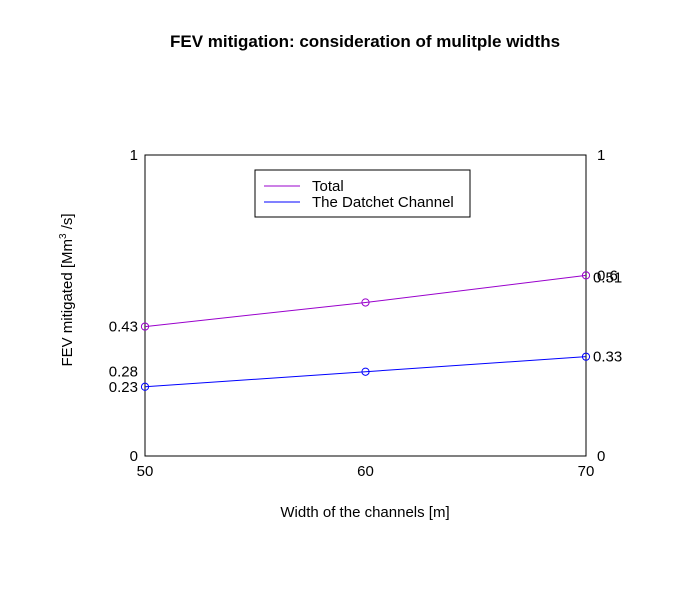 The height and width of the screenshot is (599, 692). Describe the element at coordinates (123, 327) in the screenshot. I see `y-left-tick-label: 0.43` at that location.